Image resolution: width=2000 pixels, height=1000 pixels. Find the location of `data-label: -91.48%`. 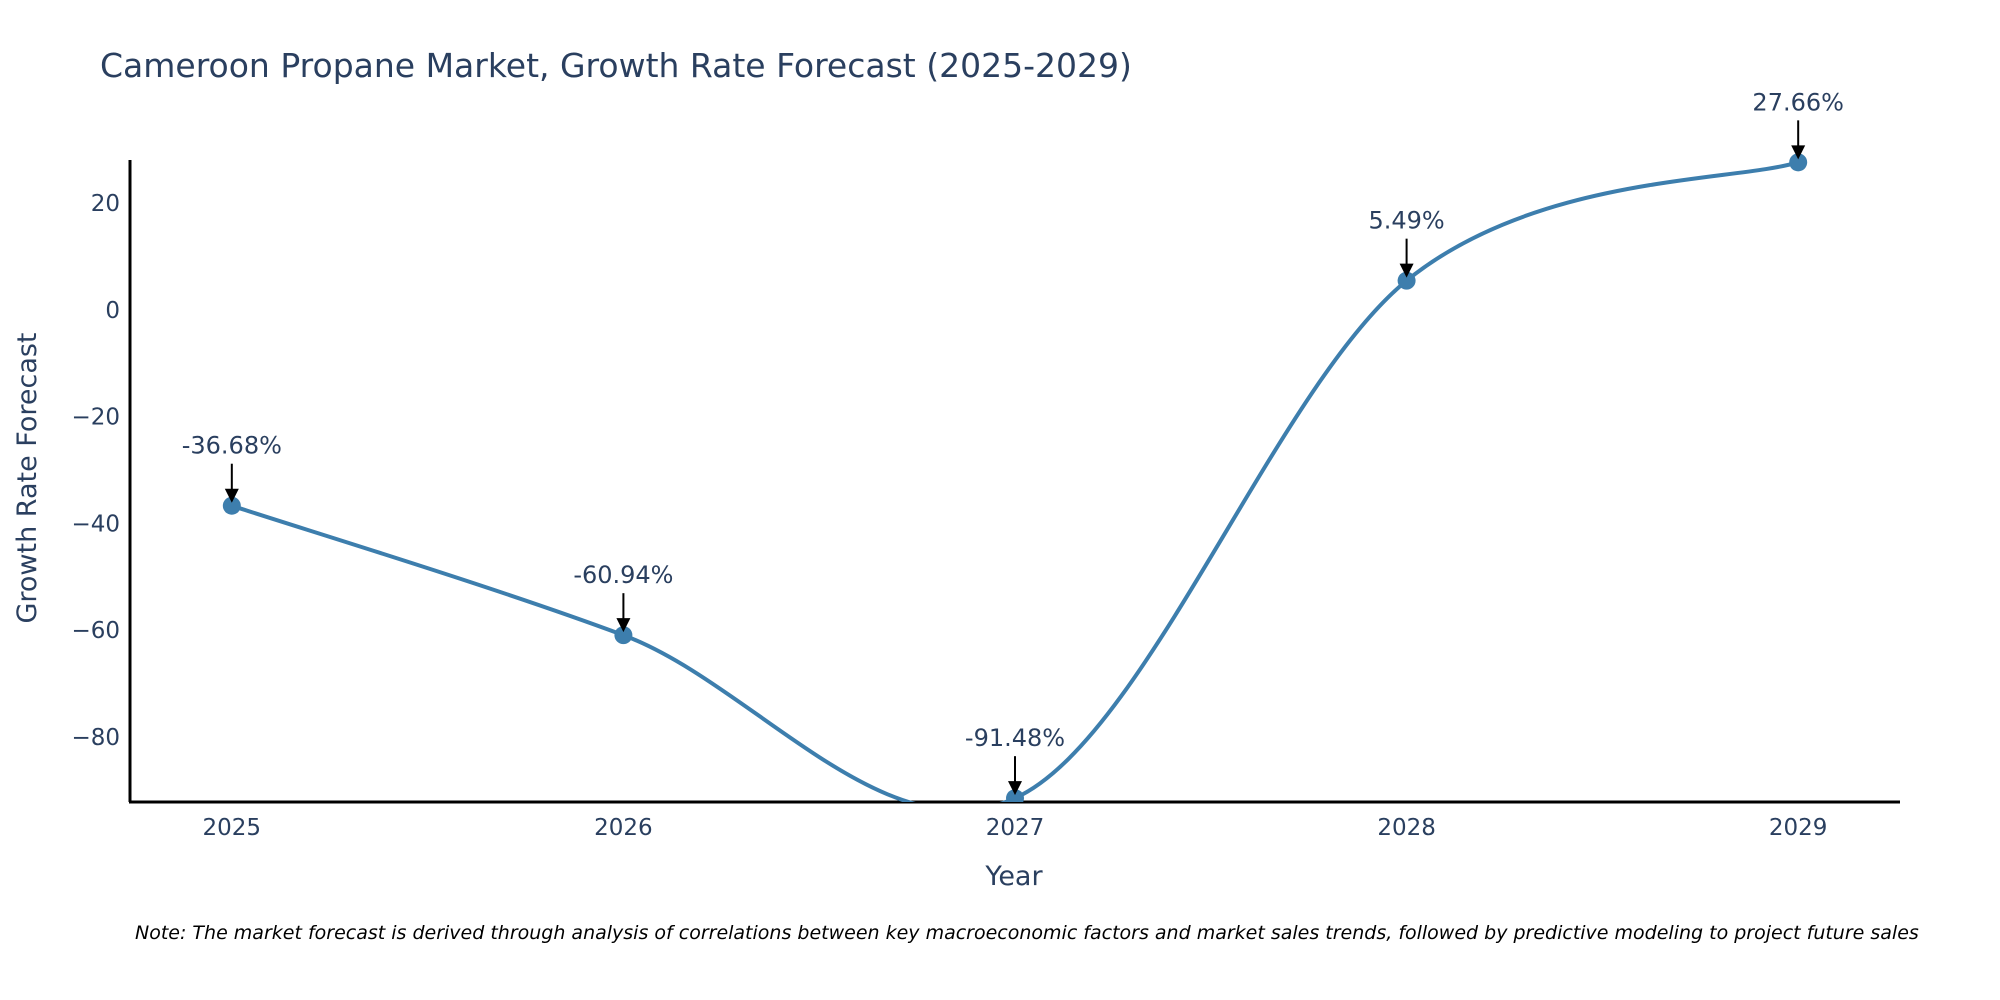

data-label: -91.48% is located at coordinates (1015, 738).